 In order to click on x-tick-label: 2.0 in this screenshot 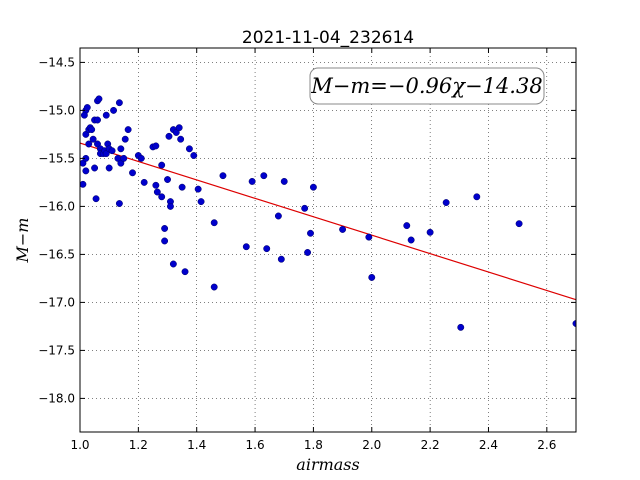, I will do `click(371, 445)`.